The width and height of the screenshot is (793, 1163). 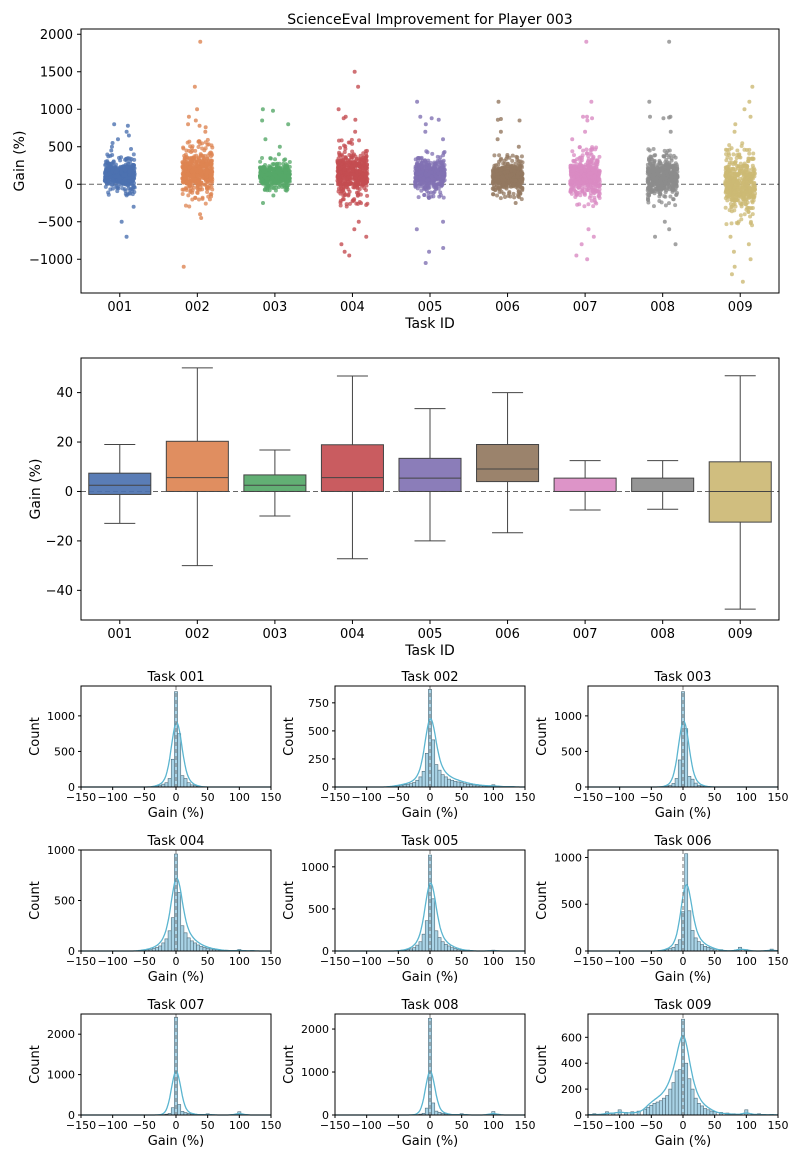 What do you see at coordinates (176, 813) in the screenshot?
I see `x-axis-label: Gain (%)` at bounding box center [176, 813].